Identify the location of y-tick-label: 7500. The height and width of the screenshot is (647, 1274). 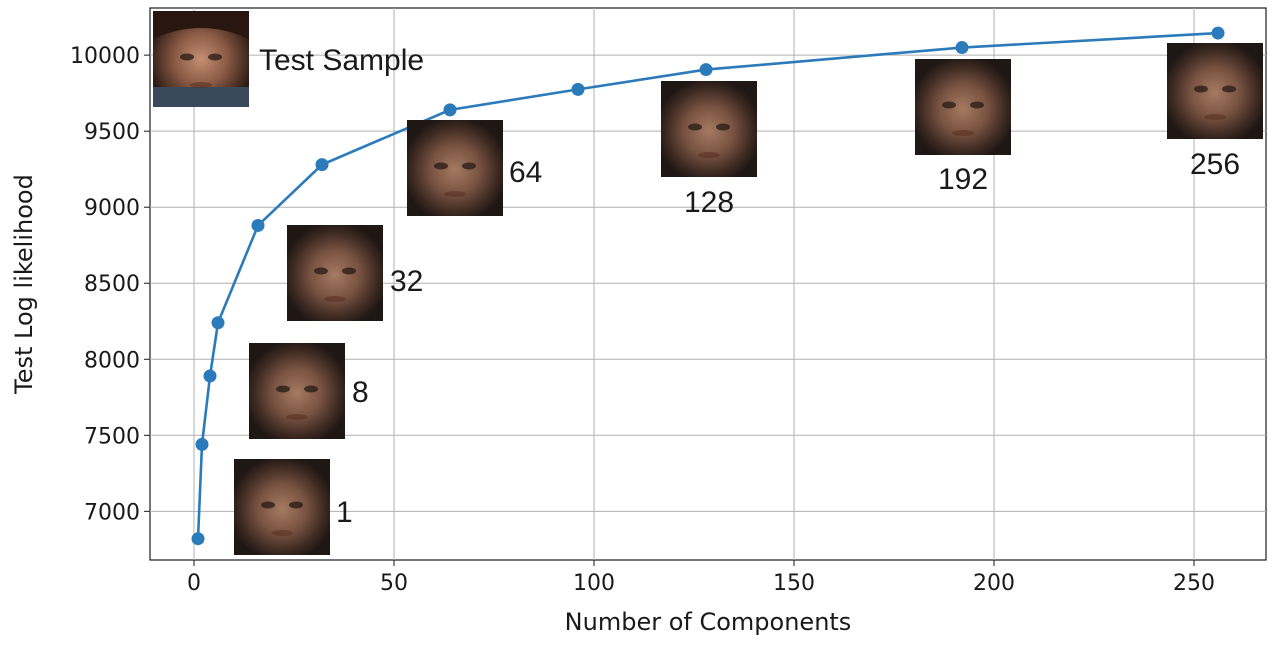
(112, 436).